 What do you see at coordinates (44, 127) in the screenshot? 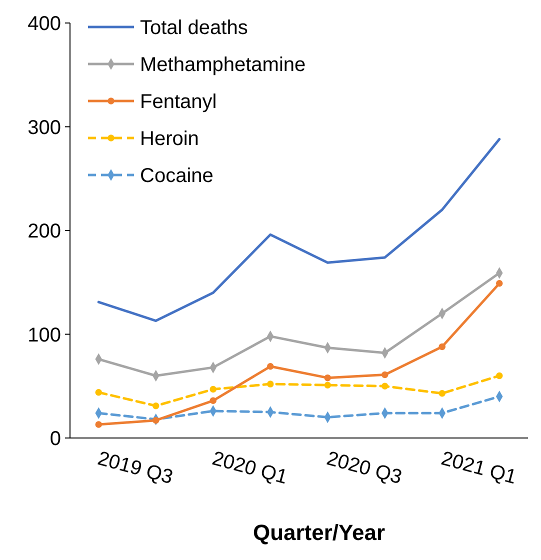
I see `y-tick-label: 300` at bounding box center [44, 127].